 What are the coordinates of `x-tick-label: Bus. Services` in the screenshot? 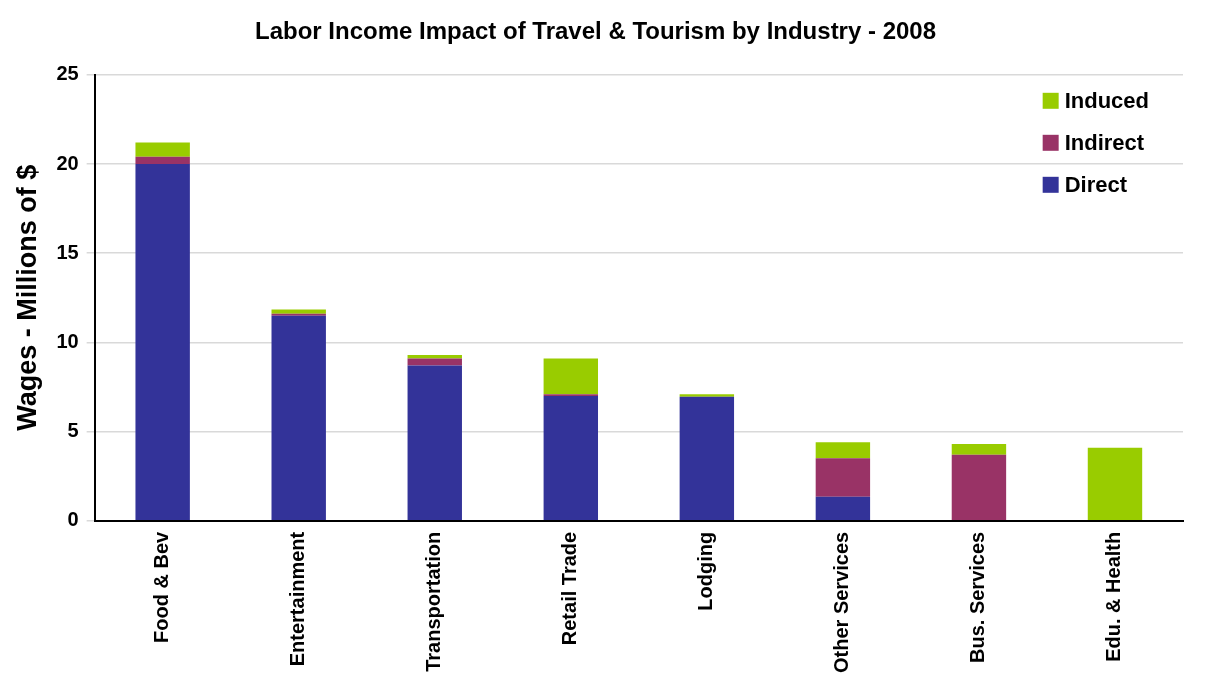 It's located at (977, 597).